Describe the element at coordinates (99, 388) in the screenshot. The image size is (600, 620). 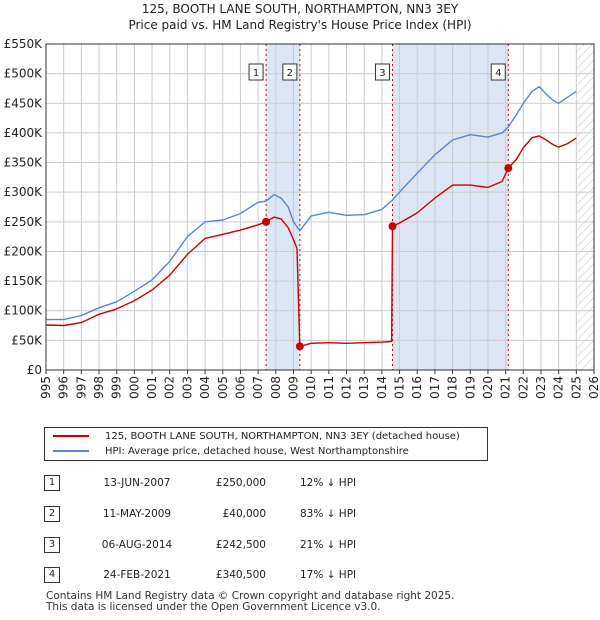
I see `x-tick-label: 1998` at that location.